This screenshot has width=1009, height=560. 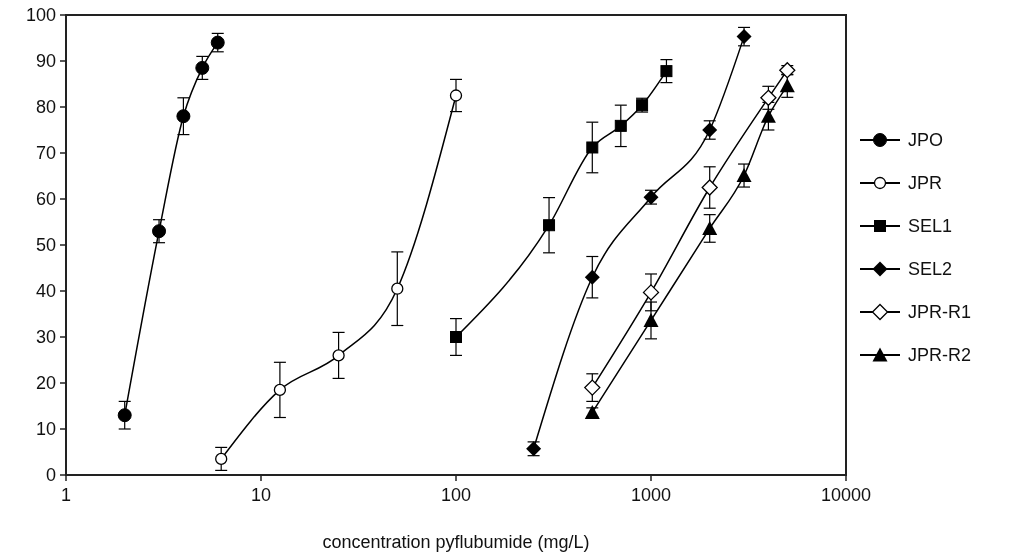 I want to click on legend-label: JPR, so click(x=925, y=183).